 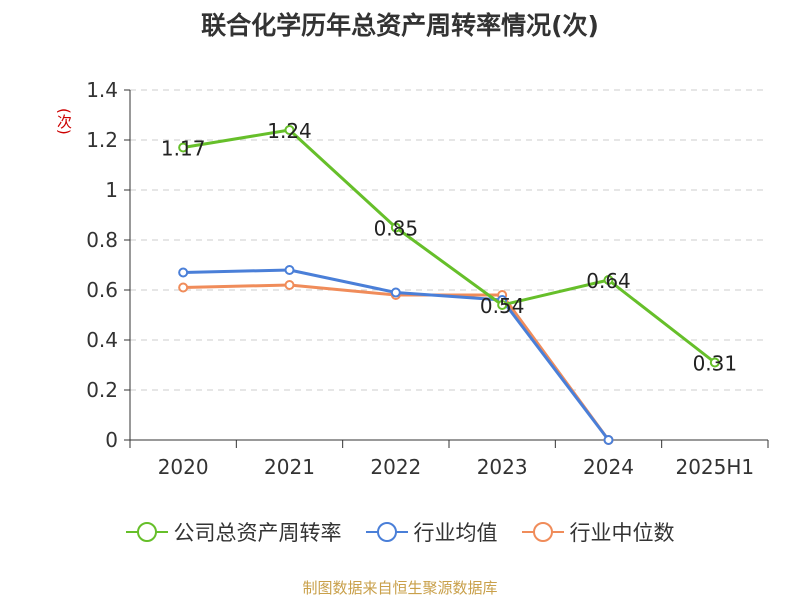 What do you see at coordinates (542, 532) in the screenshot?
I see `legend-swatch-industry-median` at bounding box center [542, 532].